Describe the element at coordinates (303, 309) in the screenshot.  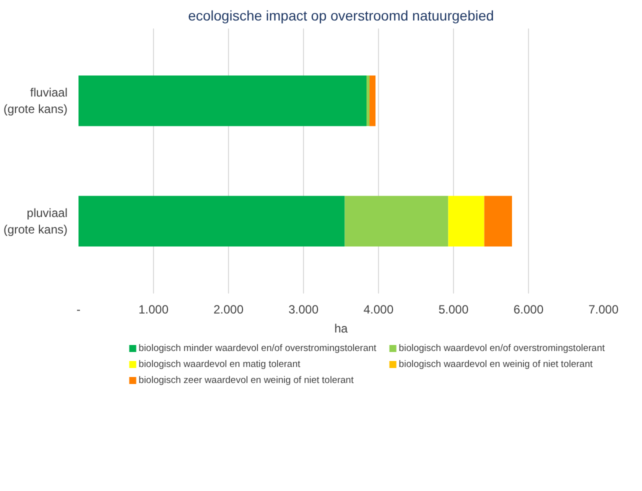
I see `x-tick-label: 3.000` at that location.